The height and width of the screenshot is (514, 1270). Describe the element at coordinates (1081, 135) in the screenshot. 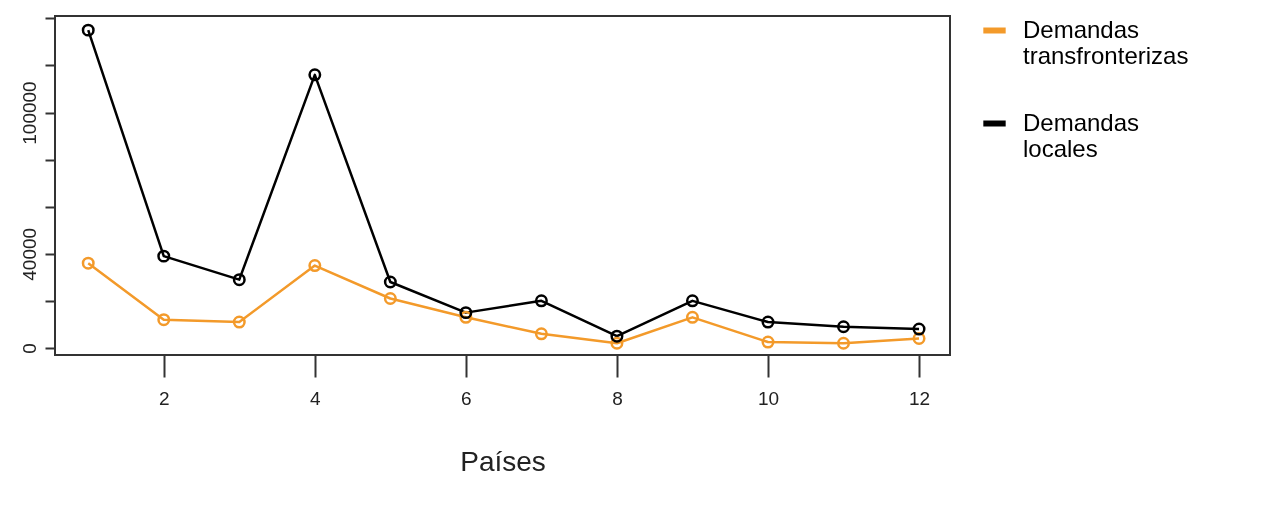

I see `legend-label: Demandas locales` at that location.